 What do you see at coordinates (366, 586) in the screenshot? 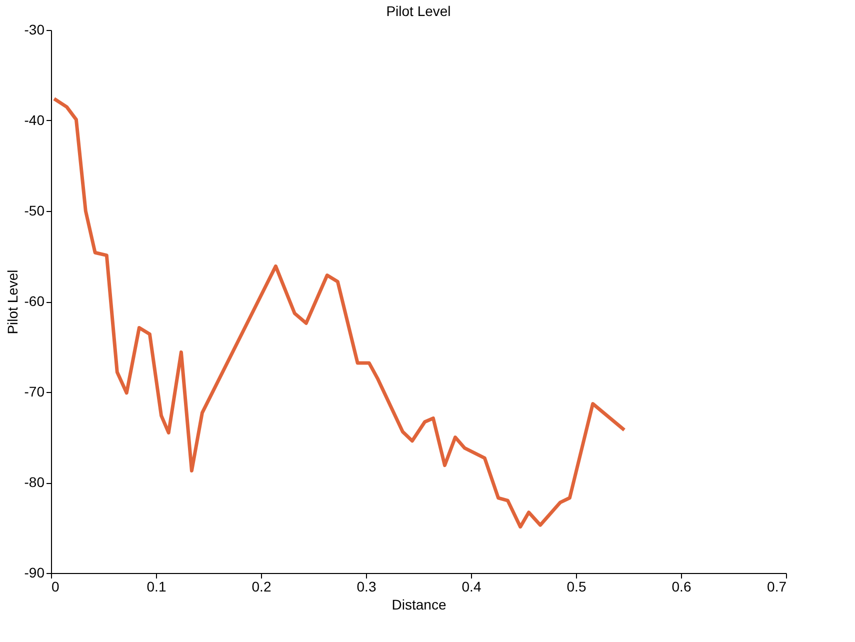
I see `x-tick-label: 0.3` at bounding box center [366, 586].